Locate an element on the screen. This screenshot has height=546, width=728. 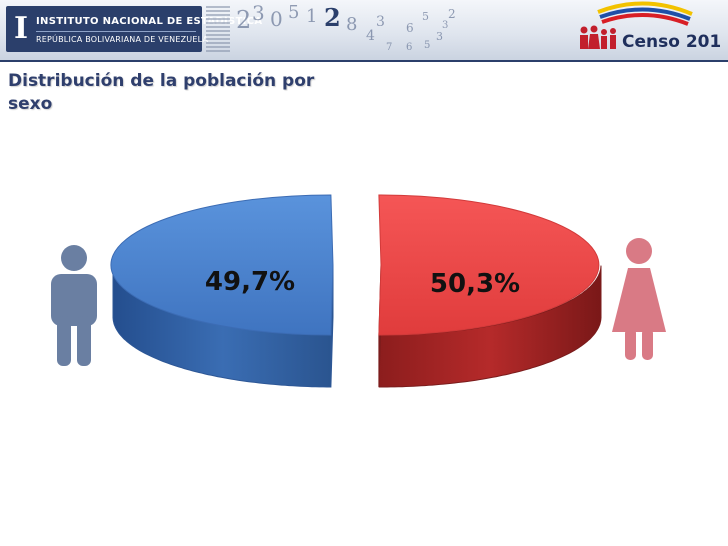
pie-slice-female is located at coordinates (490, 291).